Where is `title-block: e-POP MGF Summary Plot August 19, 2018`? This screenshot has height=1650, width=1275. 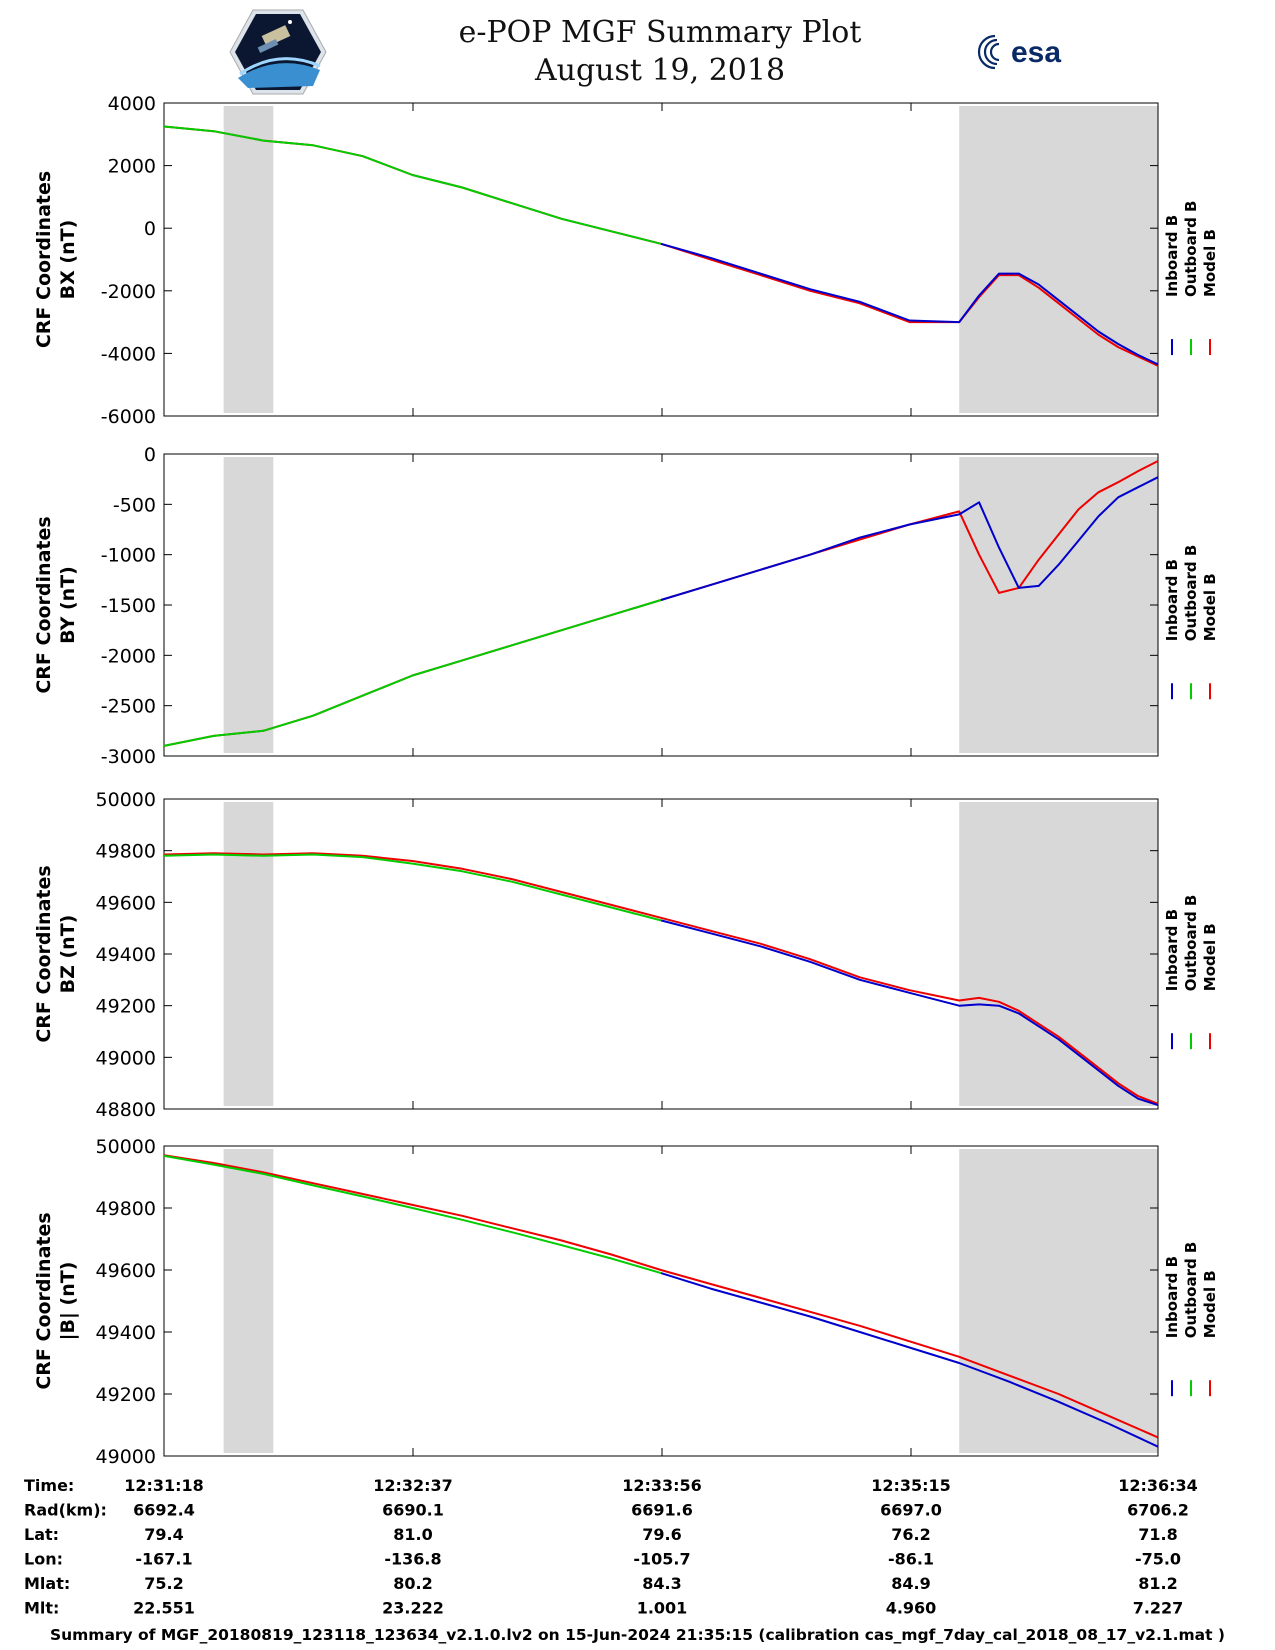 title-block: e-POP MGF Summary Plot August 19, 2018 is located at coordinates (660, 52).